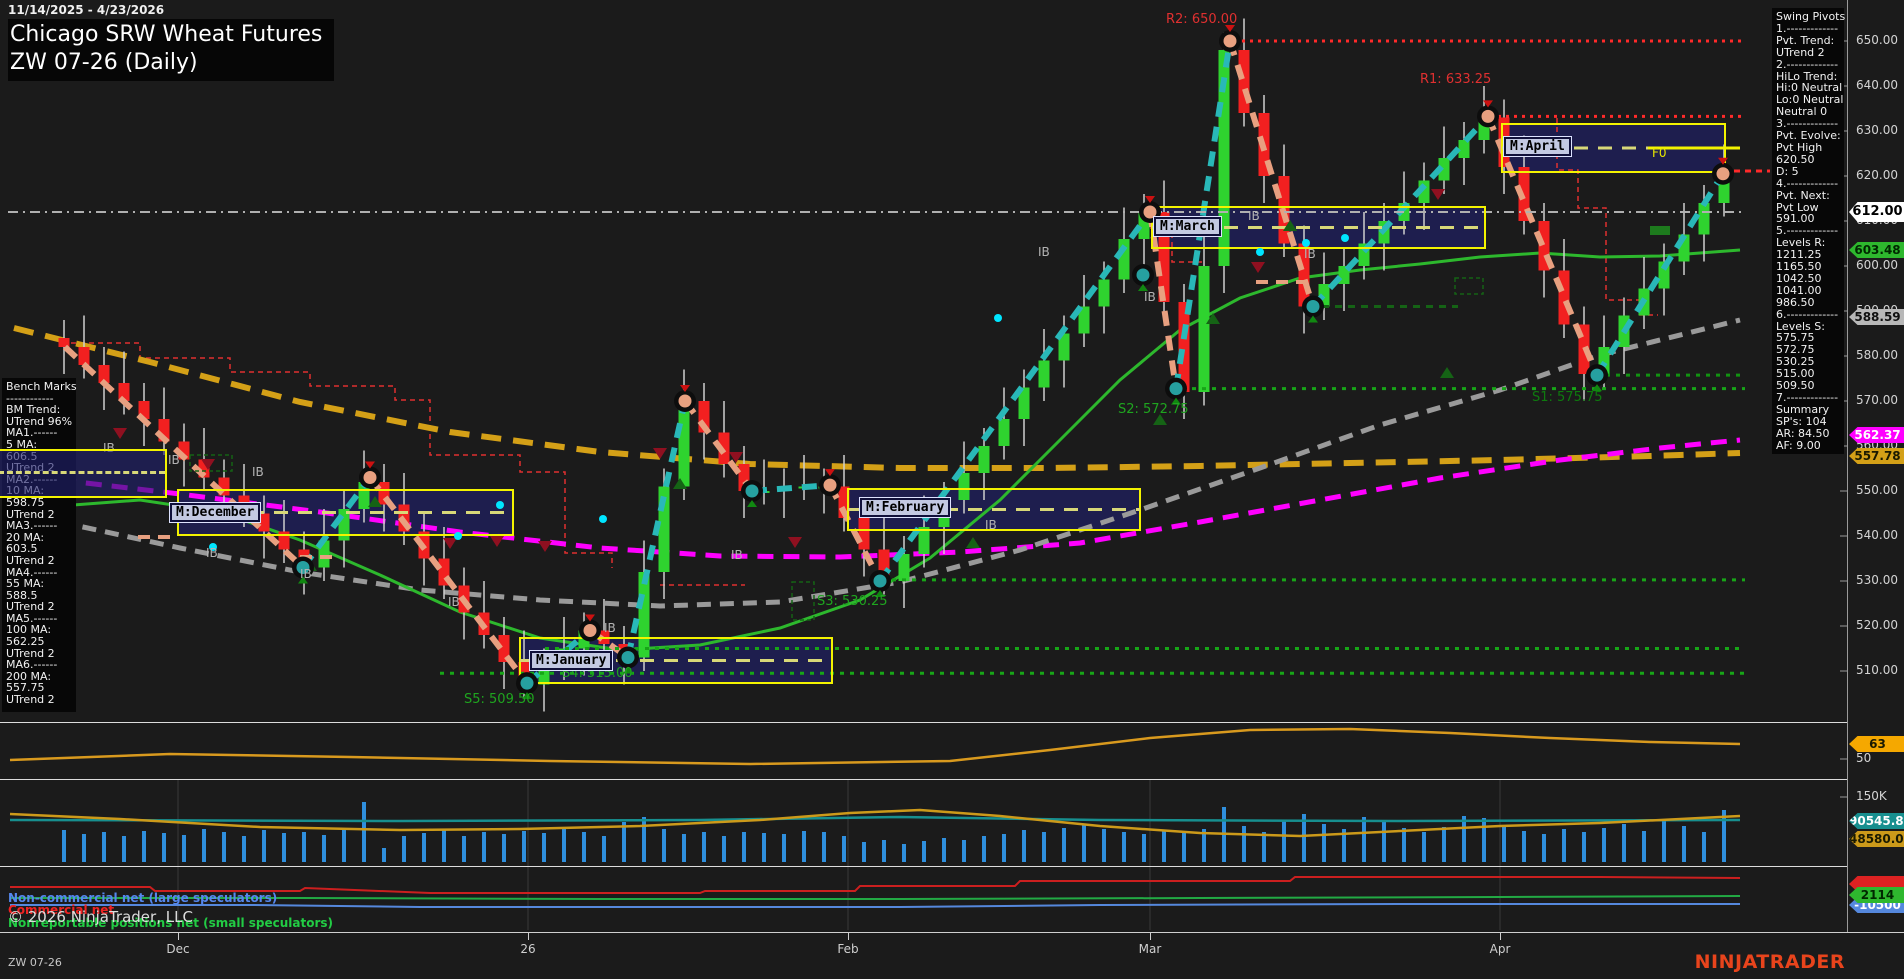  What do you see at coordinates (1807, 183) in the screenshot?
I see `swing-panel-line: 4.-------------` at bounding box center [1807, 183].